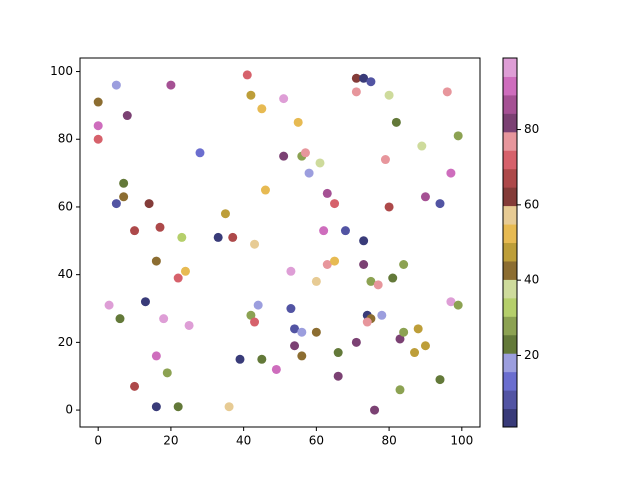  Describe the element at coordinates (170, 441) in the screenshot. I see `x-tick-label: 20` at that location.